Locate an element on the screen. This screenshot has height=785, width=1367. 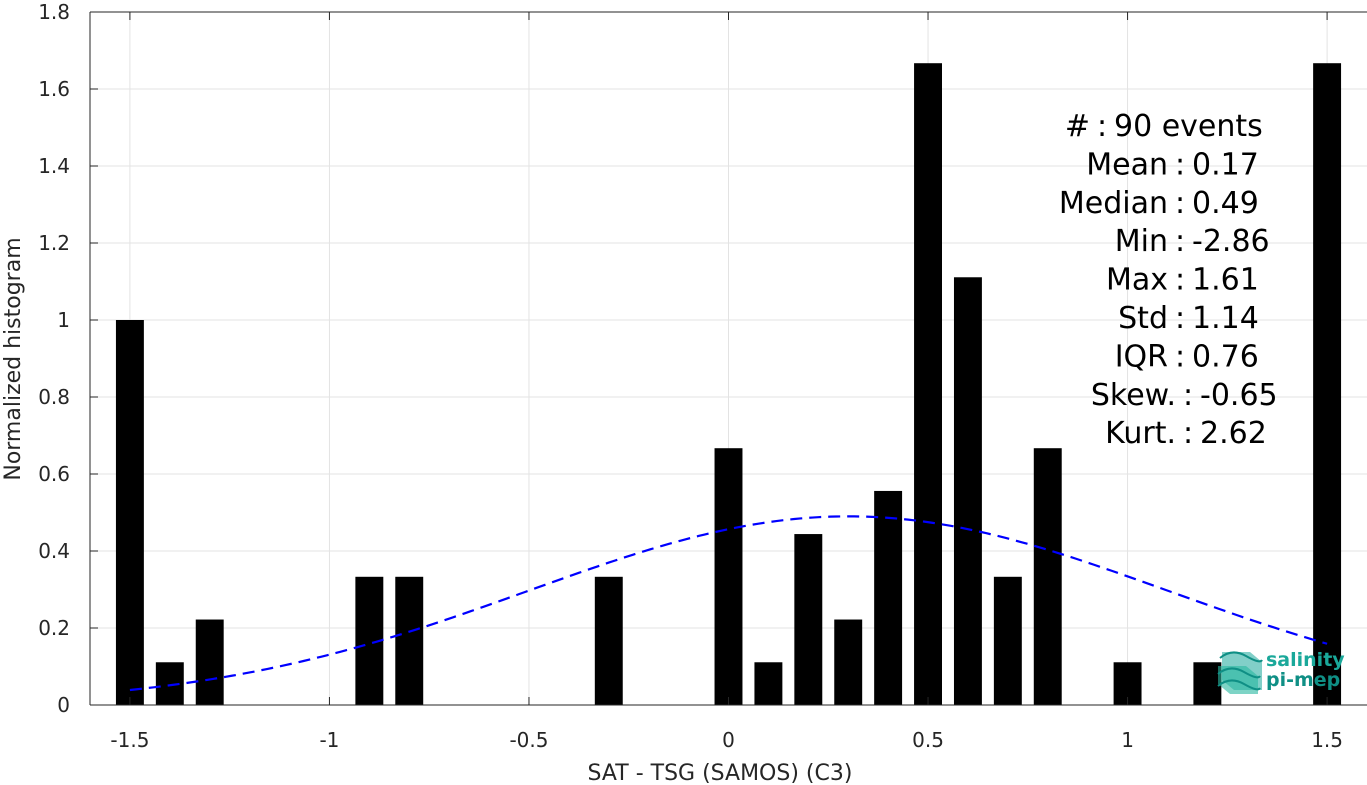
y-tick-label: 1 is located at coordinates (63, 320).